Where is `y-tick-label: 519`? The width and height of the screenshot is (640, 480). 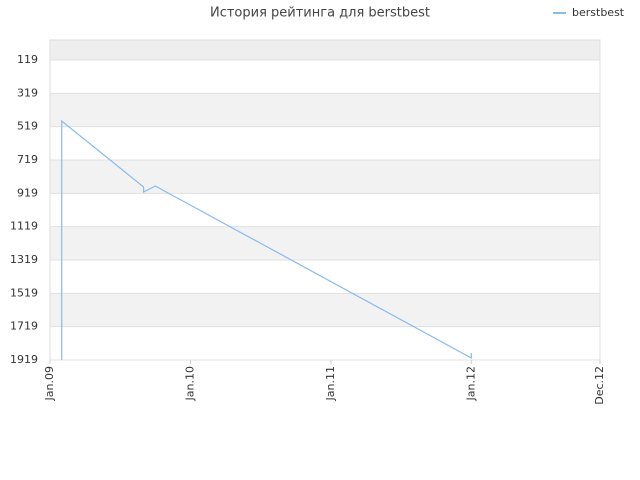 y-tick-label: 519 is located at coordinates (27, 126).